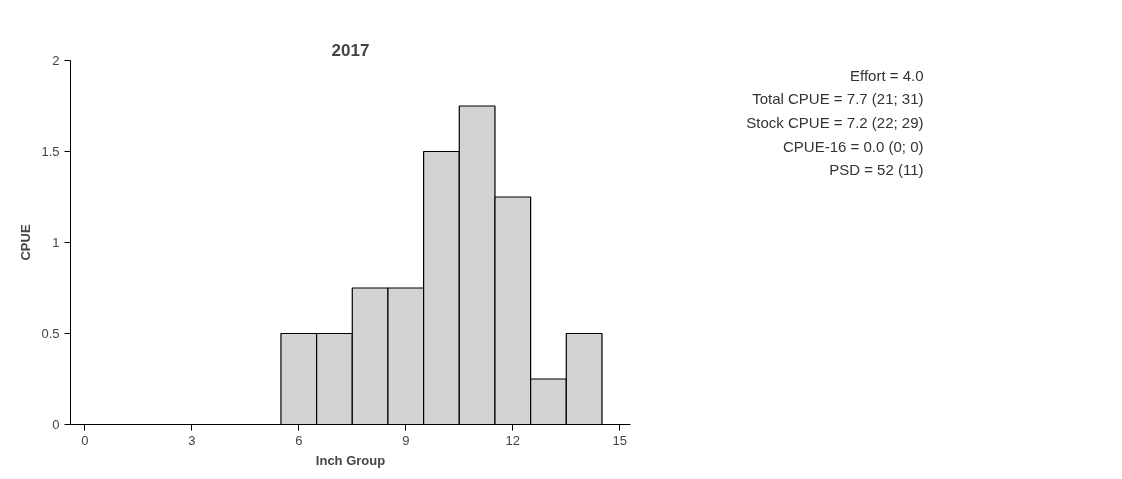  Describe the element at coordinates (838, 99) in the screenshot. I see `text: Total CPUE = 7.7 (21; 31)` at that location.